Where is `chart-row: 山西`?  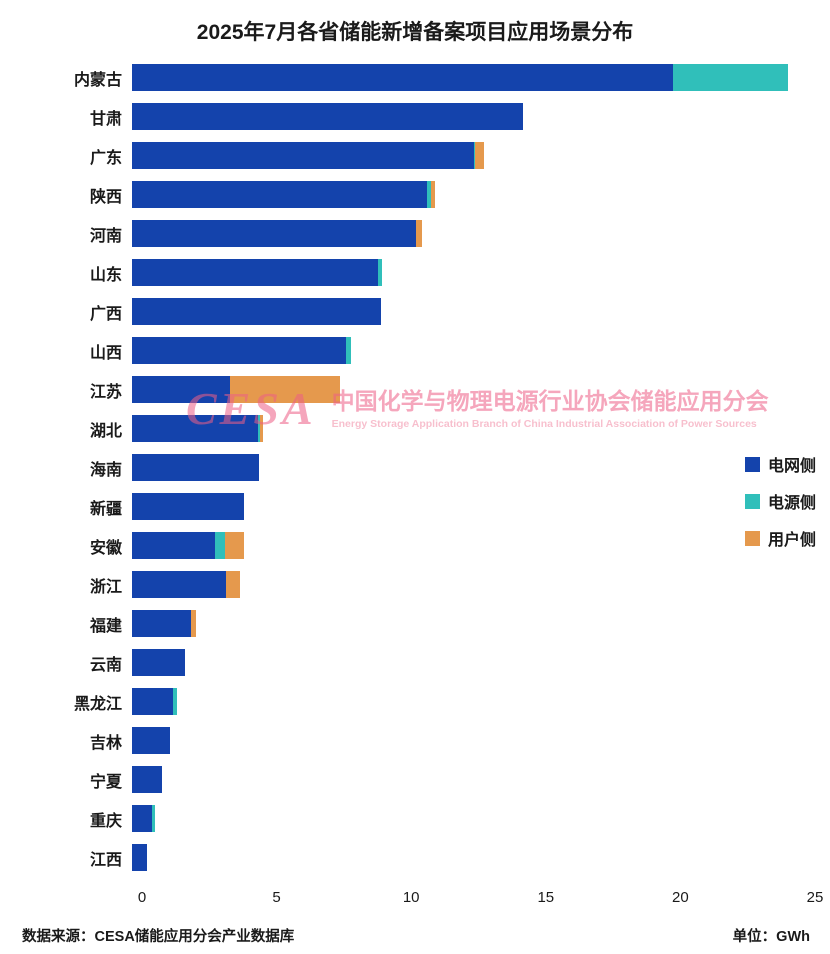 chart-row: 山西 is located at coordinates (407, 350).